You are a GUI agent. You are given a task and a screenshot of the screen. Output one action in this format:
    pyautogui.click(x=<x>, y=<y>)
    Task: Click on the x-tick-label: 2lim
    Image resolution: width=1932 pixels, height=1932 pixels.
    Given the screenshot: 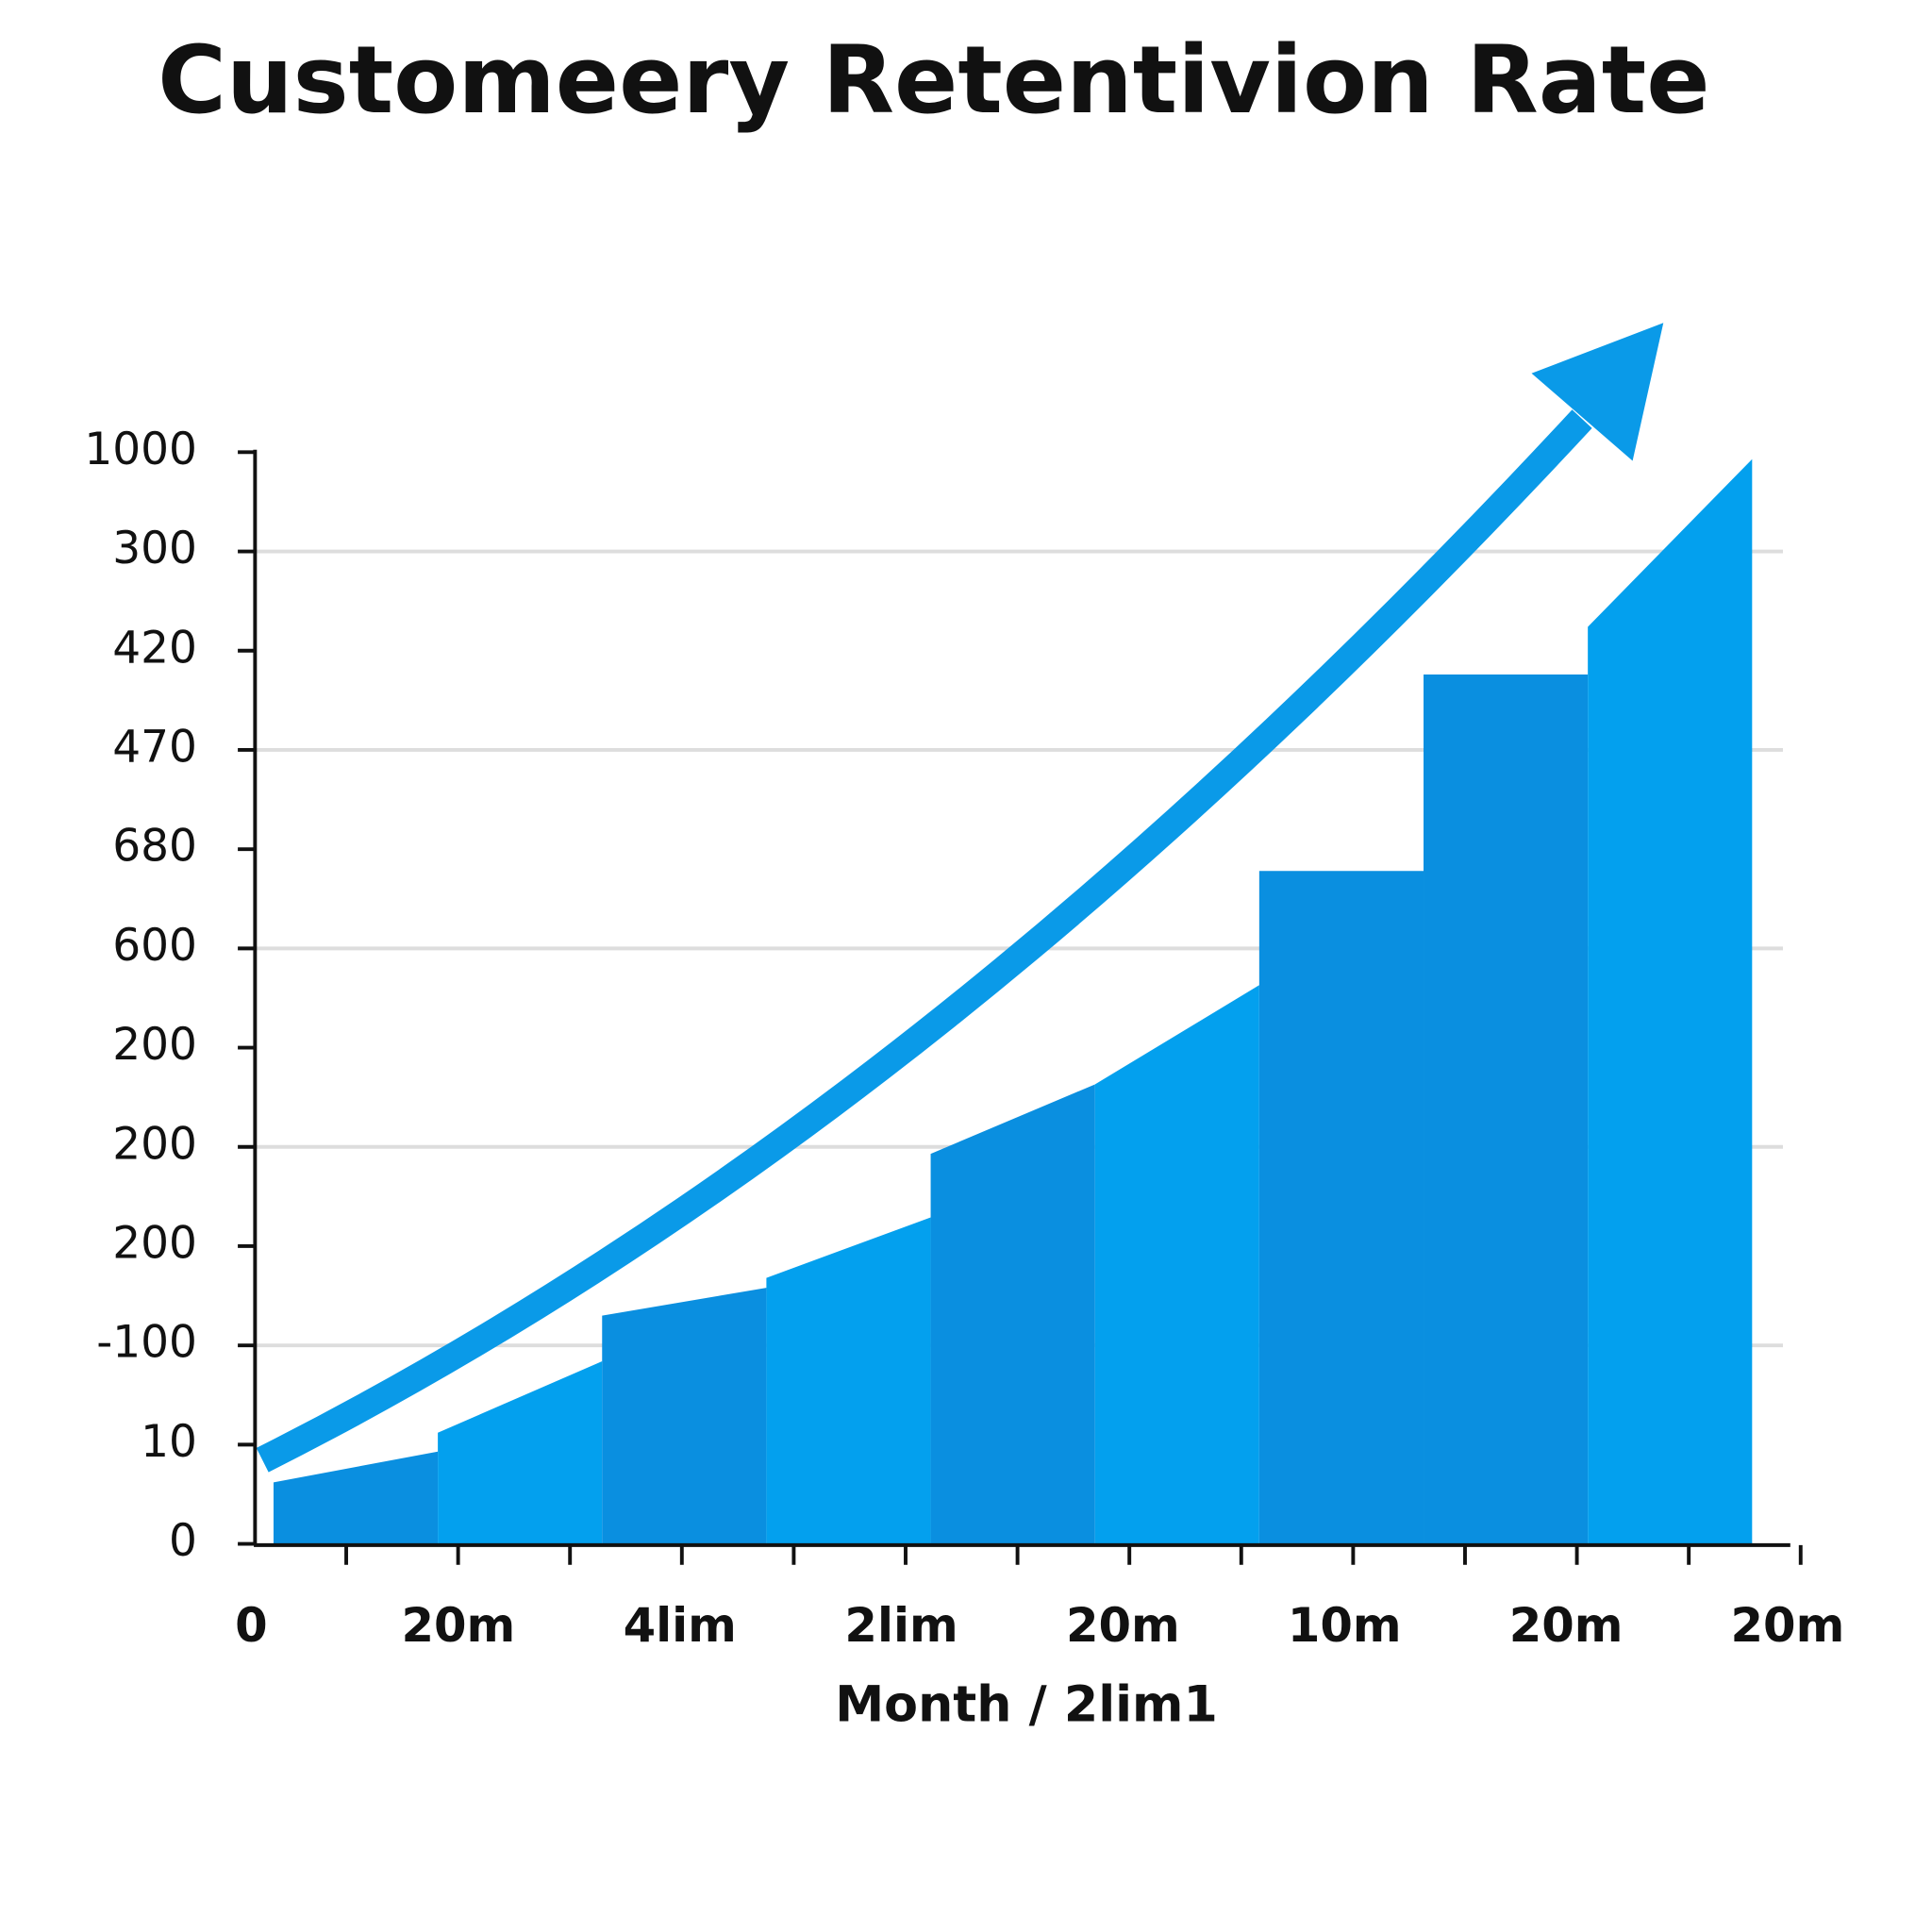 What is the action you would take?
    pyautogui.click(x=901, y=1625)
    